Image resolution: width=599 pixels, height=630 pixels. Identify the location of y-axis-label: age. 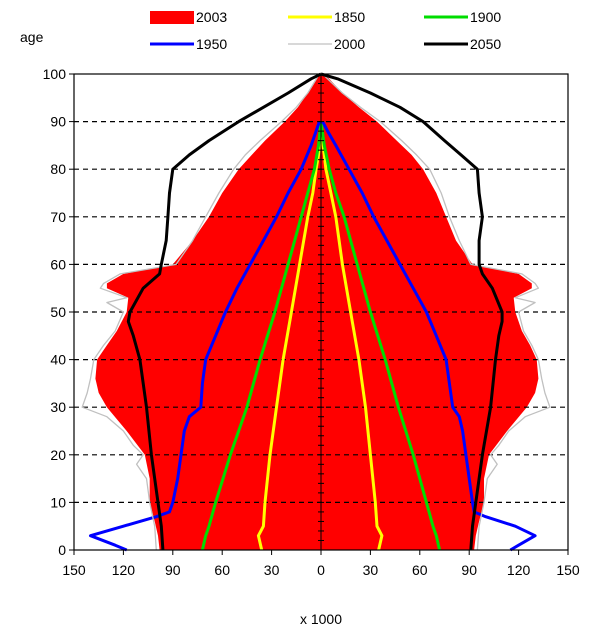
(32, 37).